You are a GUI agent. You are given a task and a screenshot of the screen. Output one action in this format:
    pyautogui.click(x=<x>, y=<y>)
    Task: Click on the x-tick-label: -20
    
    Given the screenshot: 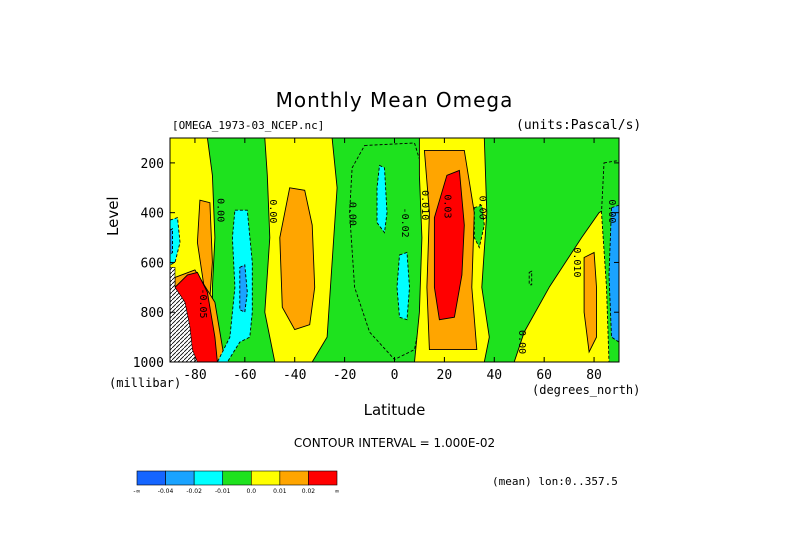 What is the action you would take?
    pyautogui.click(x=344, y=375)
    